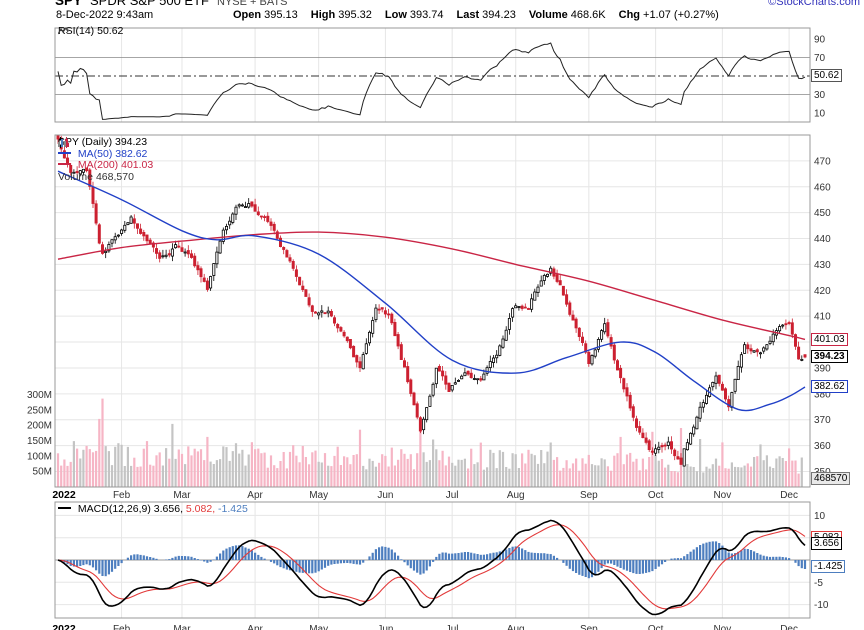 The image size is (864, 630). I want to click on macd-value: 3.656,, so click(168, 509).